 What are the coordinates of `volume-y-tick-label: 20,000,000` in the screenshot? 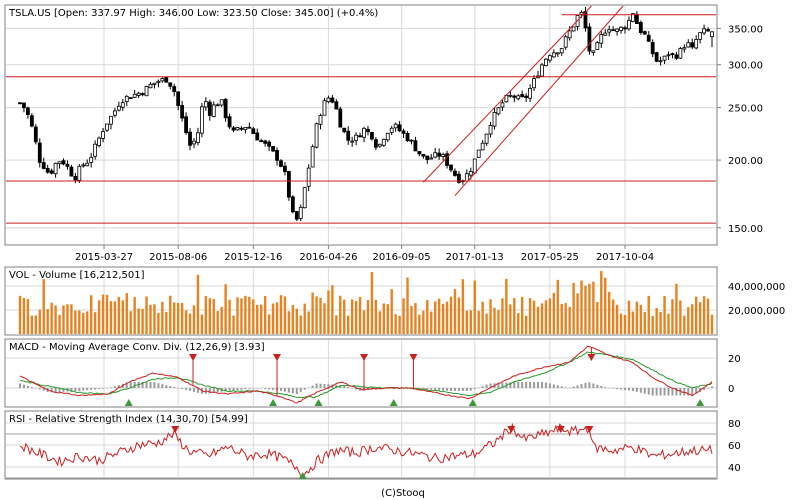 It's located at (756, 311).